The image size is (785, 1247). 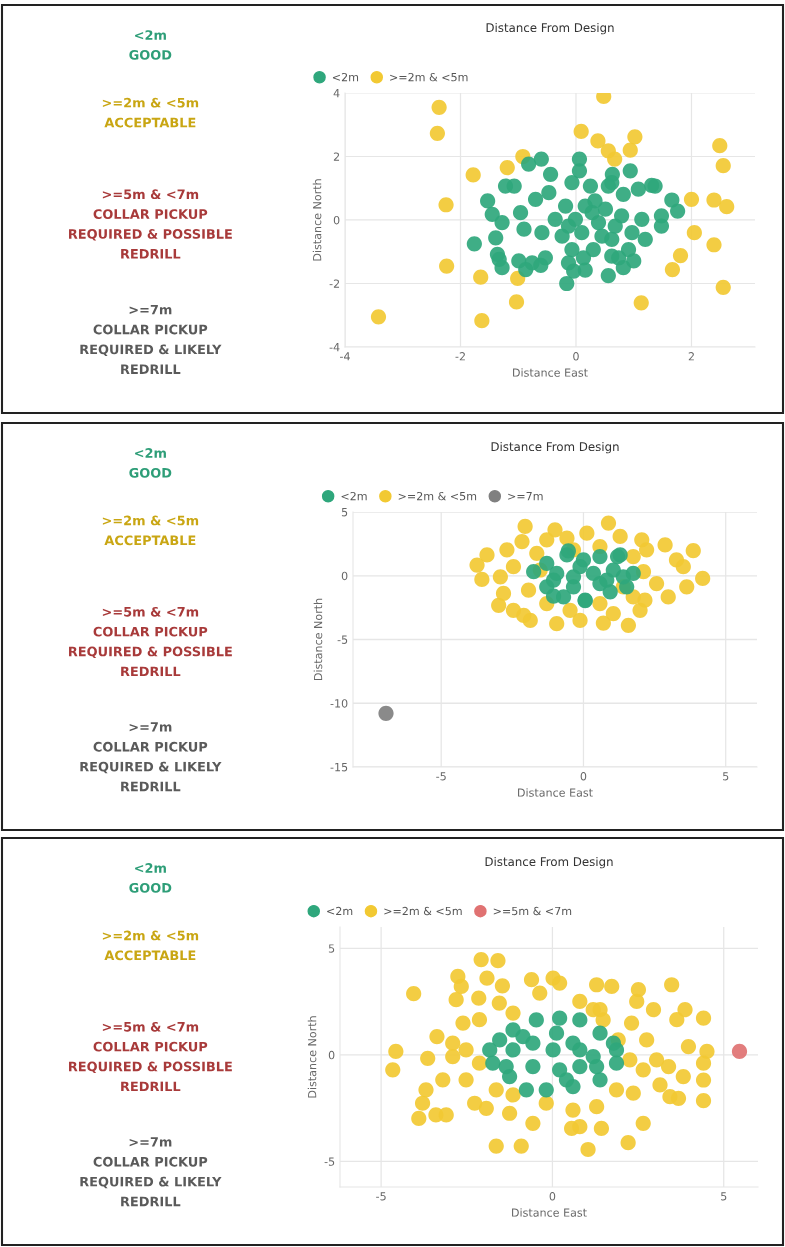 I want to click on y-tick-label: -15, so click(x=339, y=767).